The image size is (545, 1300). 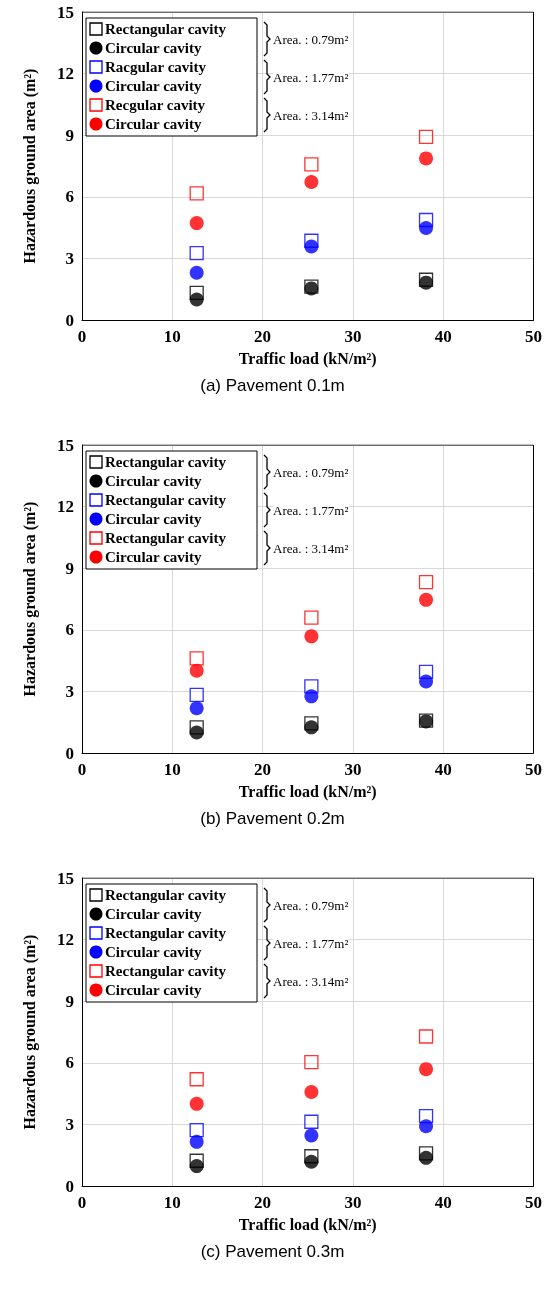 What do you see at coordinates (272, 1251) in the screenshot?
I see `text: (c) Pavement 0.3m` at bounding box center [272, 1251].